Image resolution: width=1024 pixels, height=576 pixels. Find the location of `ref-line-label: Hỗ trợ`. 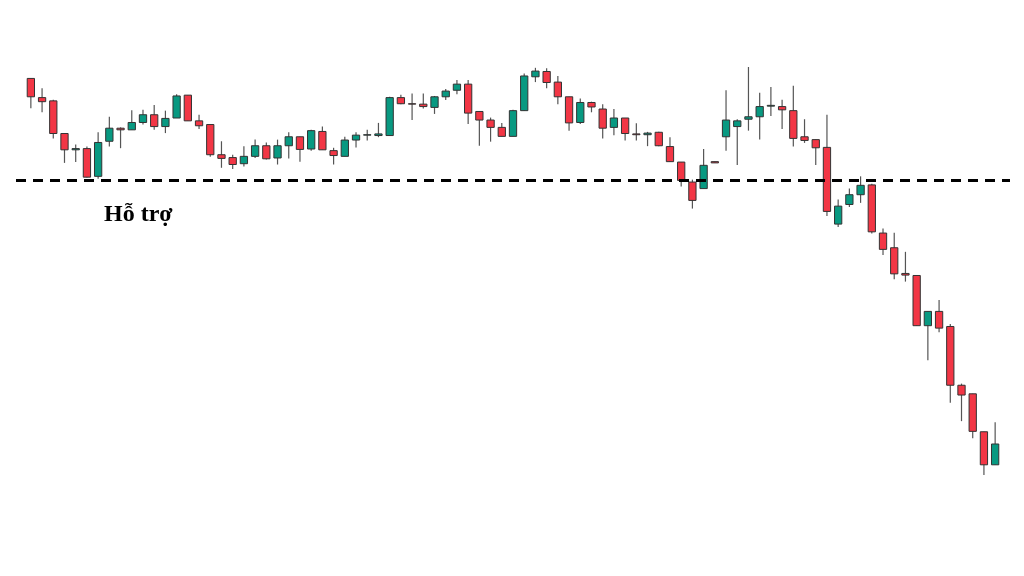

ref-line-label: Hỗ trợ is located at coordinates (139, 213).